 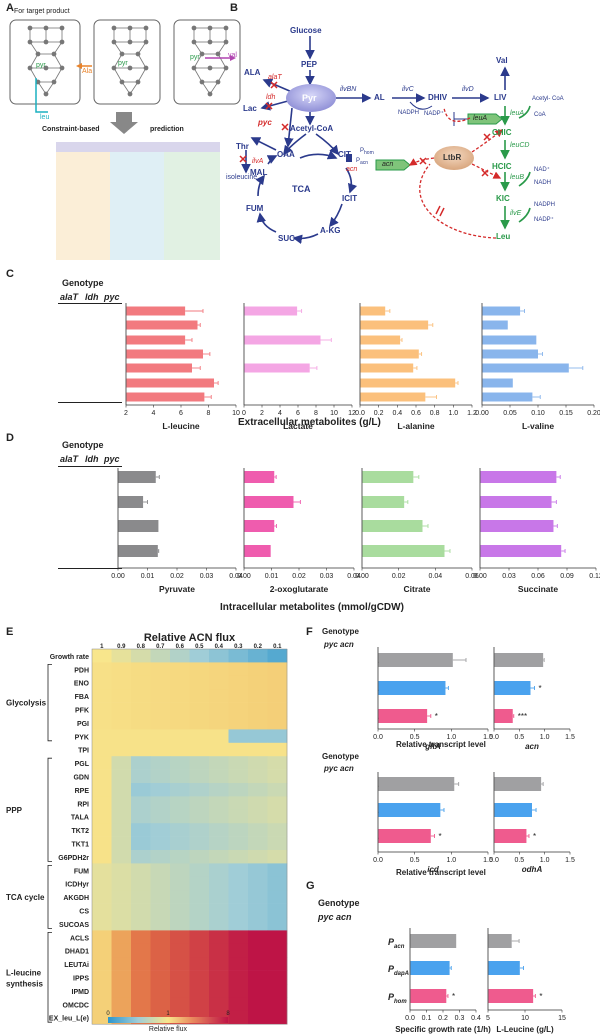 I want to click on tick-label: 0, so click(x=244, y=413).